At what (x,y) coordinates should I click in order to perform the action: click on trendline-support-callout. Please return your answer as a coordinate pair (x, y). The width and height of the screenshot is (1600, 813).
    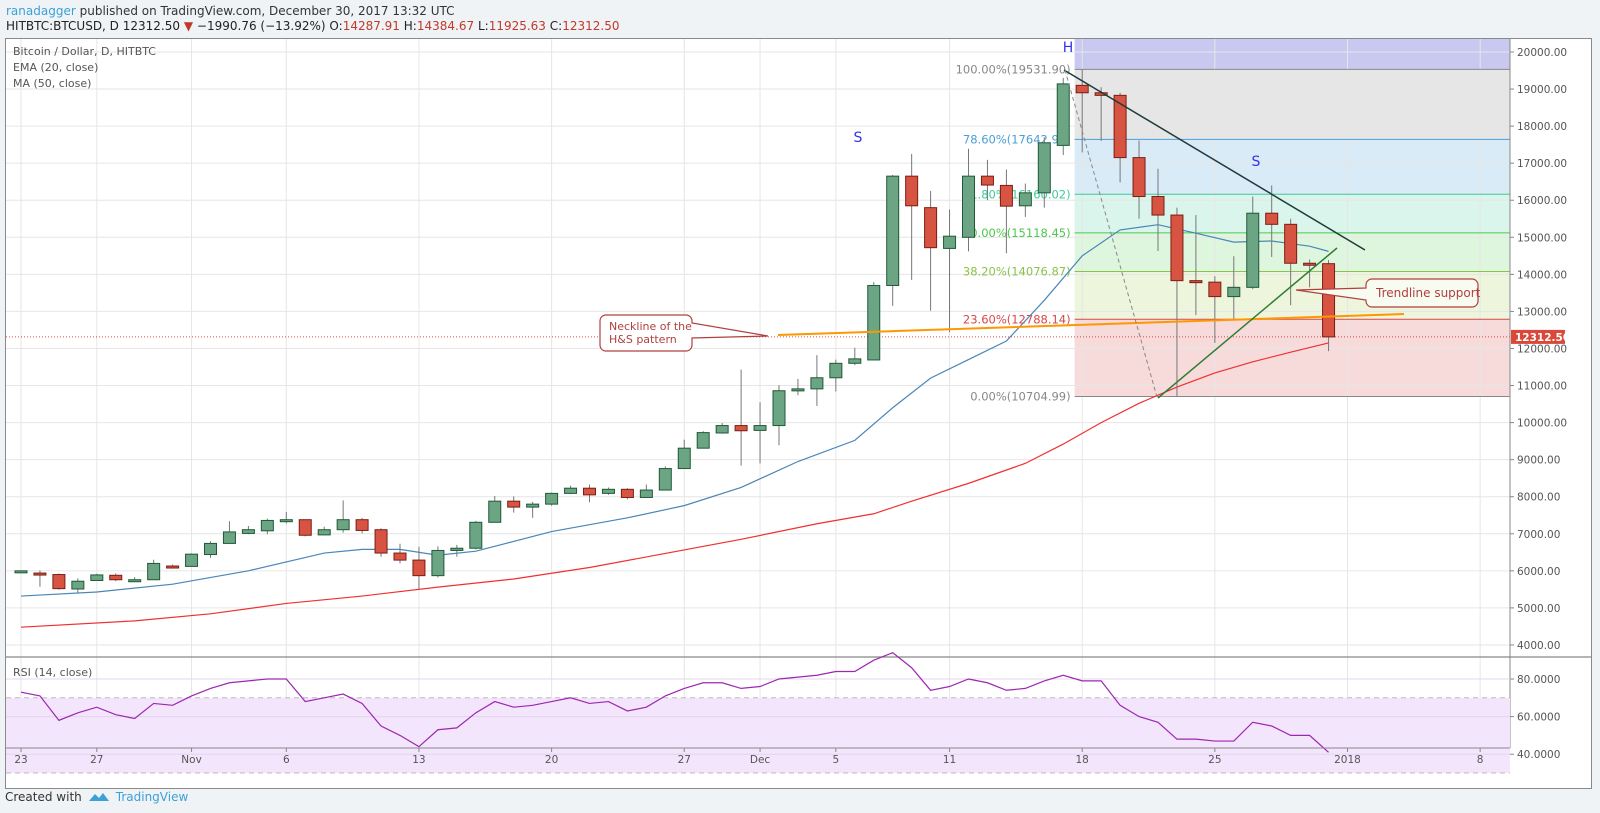
    Looking at the image, I should click on (1387, 293).